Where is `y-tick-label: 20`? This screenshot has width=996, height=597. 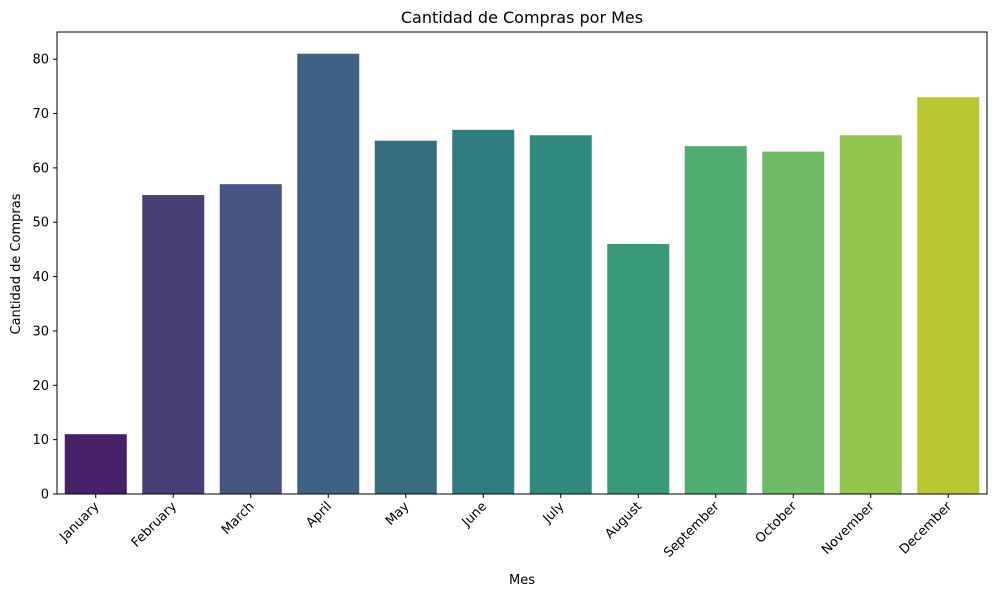 y-tick-label: 20 is located at coordinates (40, 386).